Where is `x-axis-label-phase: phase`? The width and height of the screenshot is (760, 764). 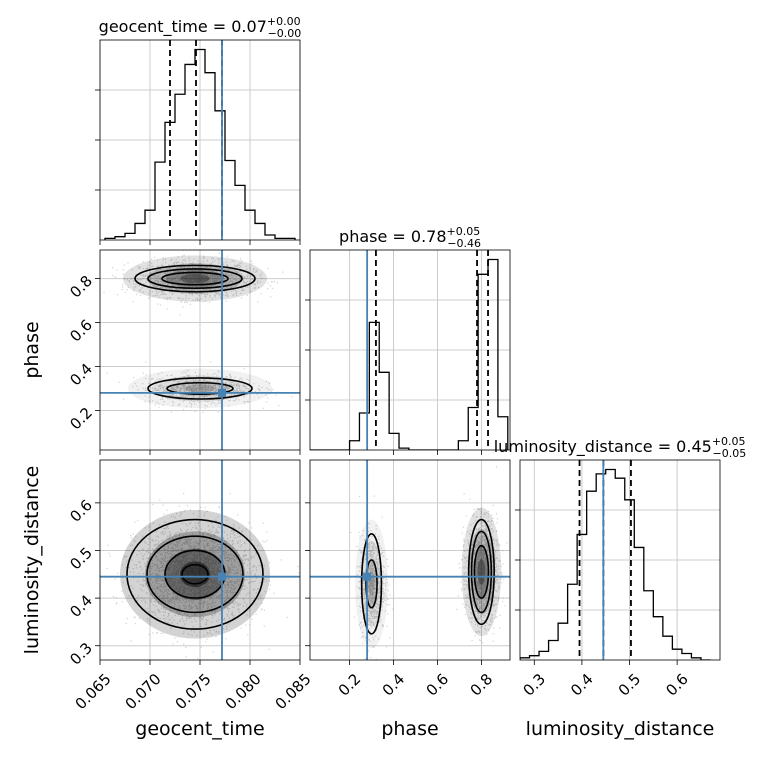 x-axis-label-phase: phase is located at coordinates (409, 729).